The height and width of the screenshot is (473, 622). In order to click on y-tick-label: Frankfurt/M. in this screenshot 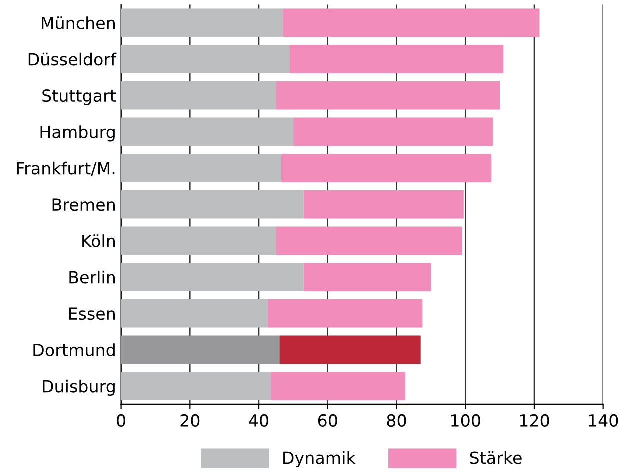, I will do `click(66, 169)`.